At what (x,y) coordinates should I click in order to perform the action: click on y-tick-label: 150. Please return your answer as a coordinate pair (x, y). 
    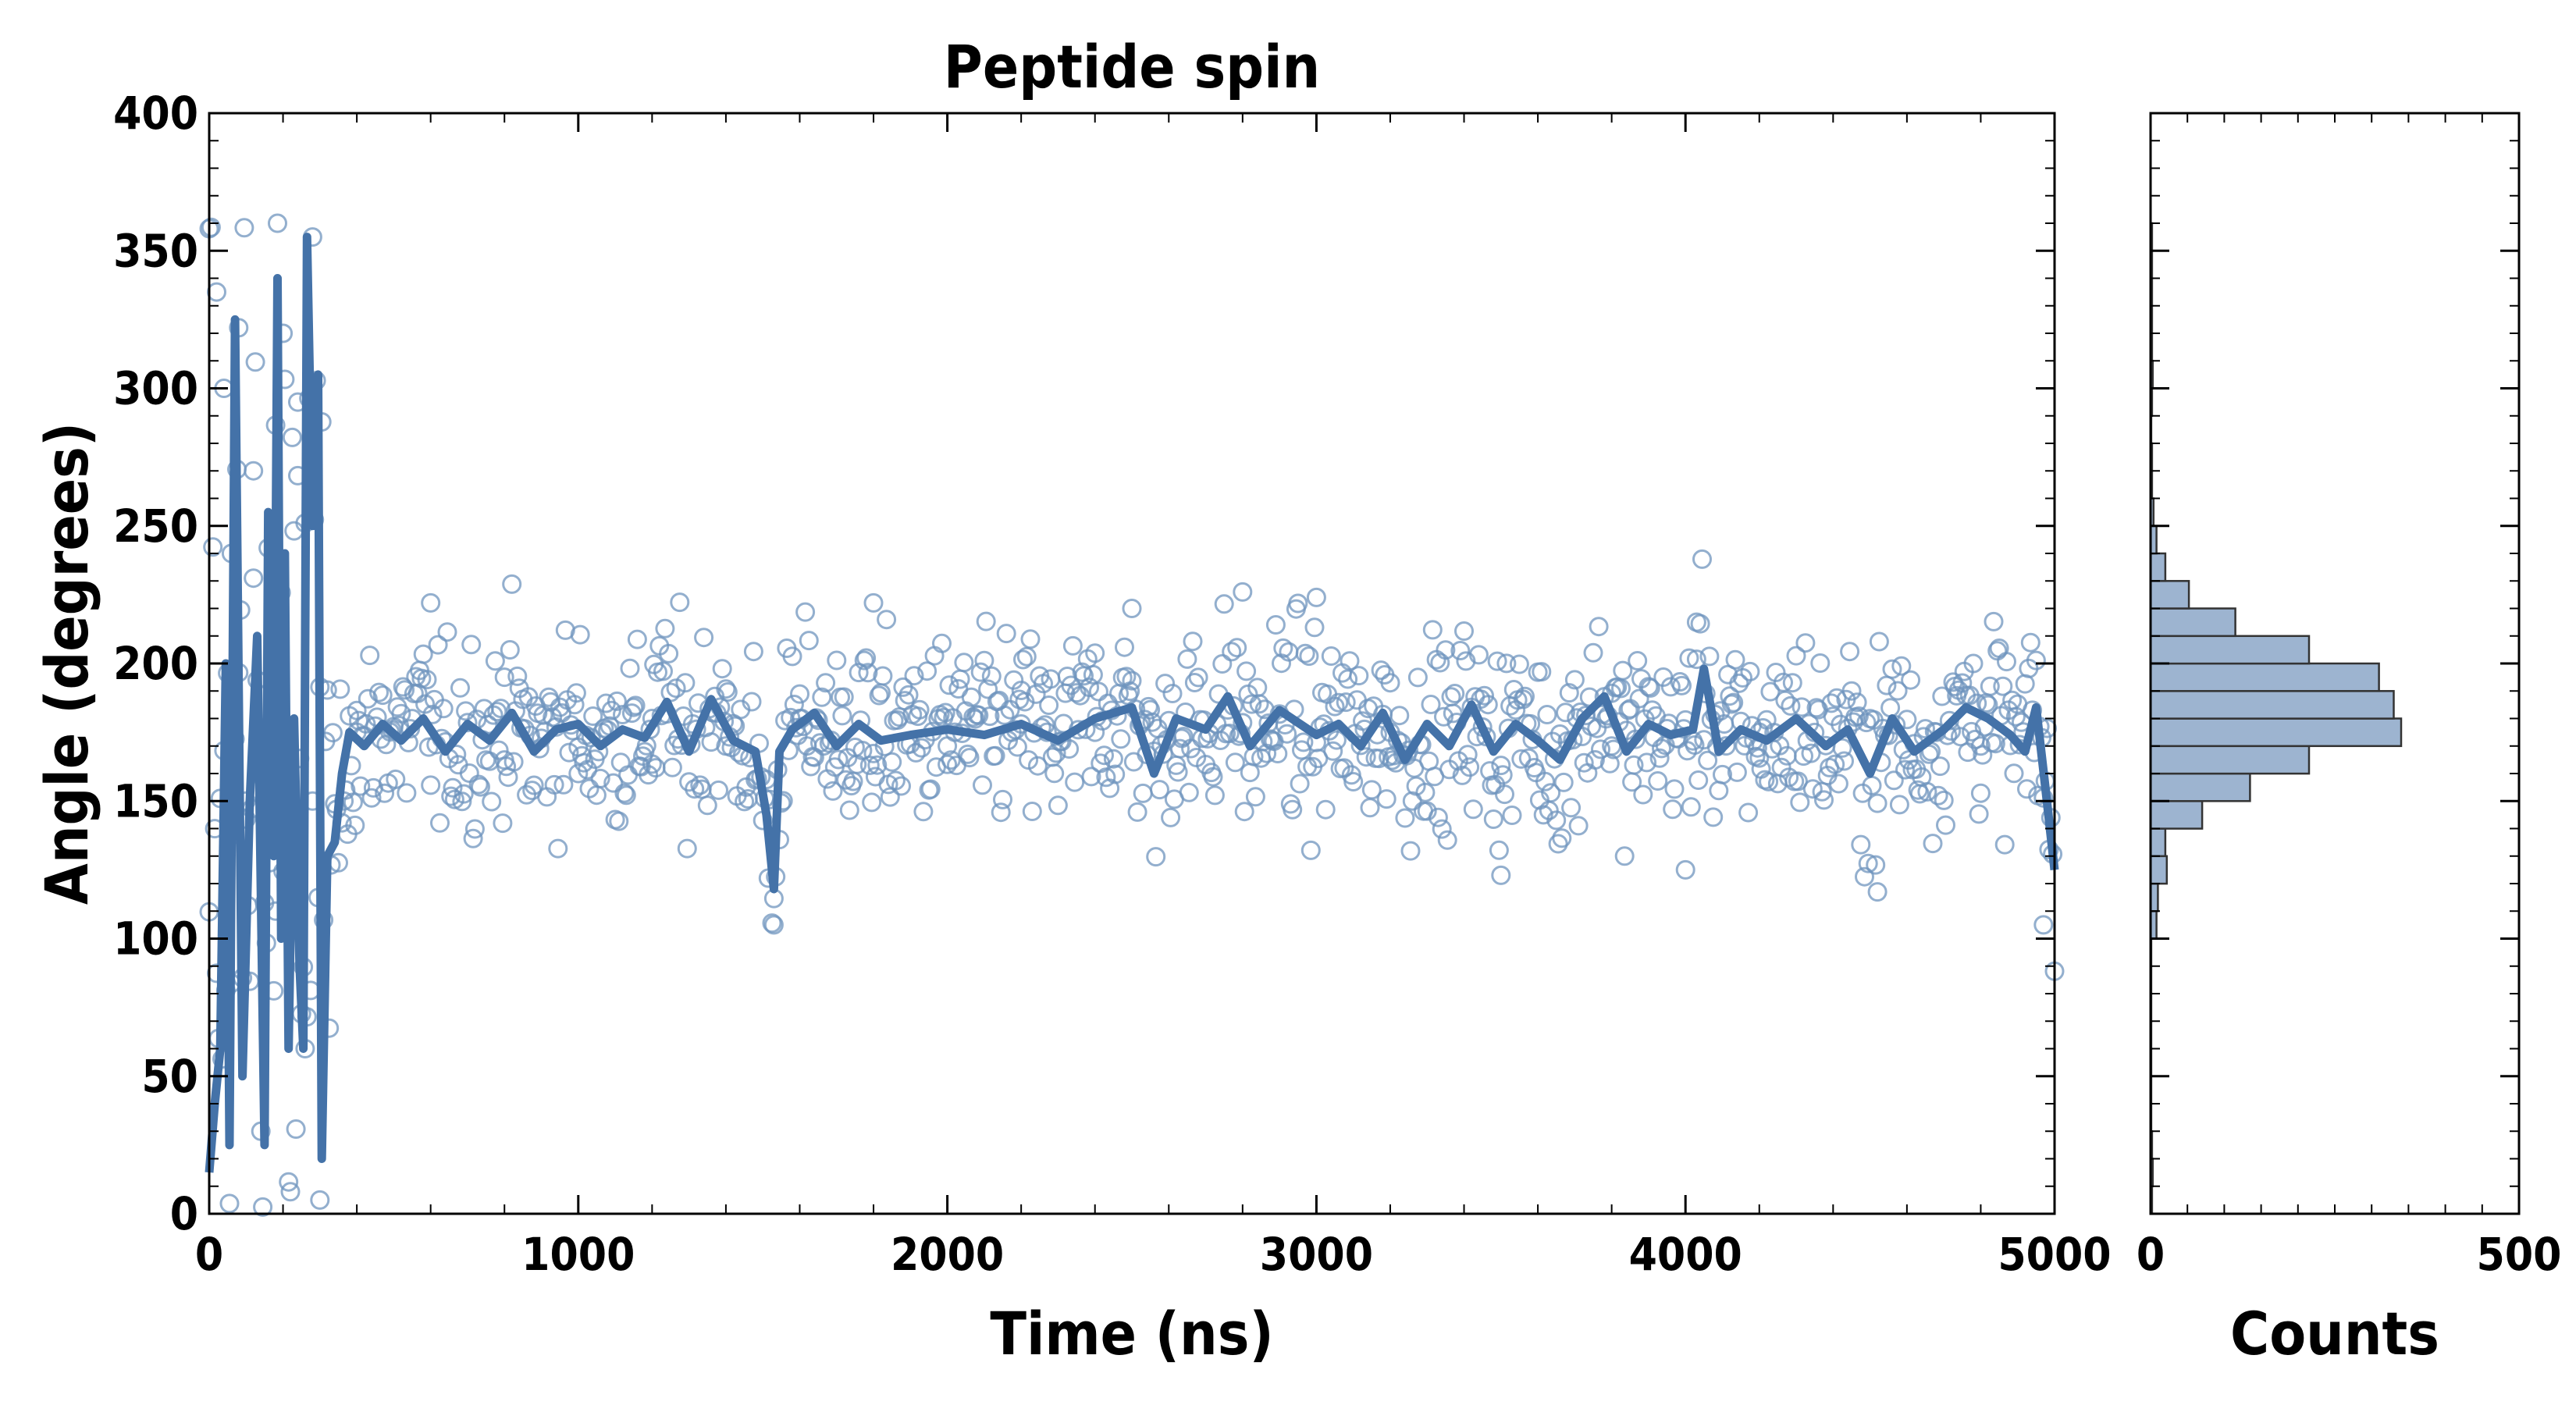
    Looking at the image, I should click on (155, 801).